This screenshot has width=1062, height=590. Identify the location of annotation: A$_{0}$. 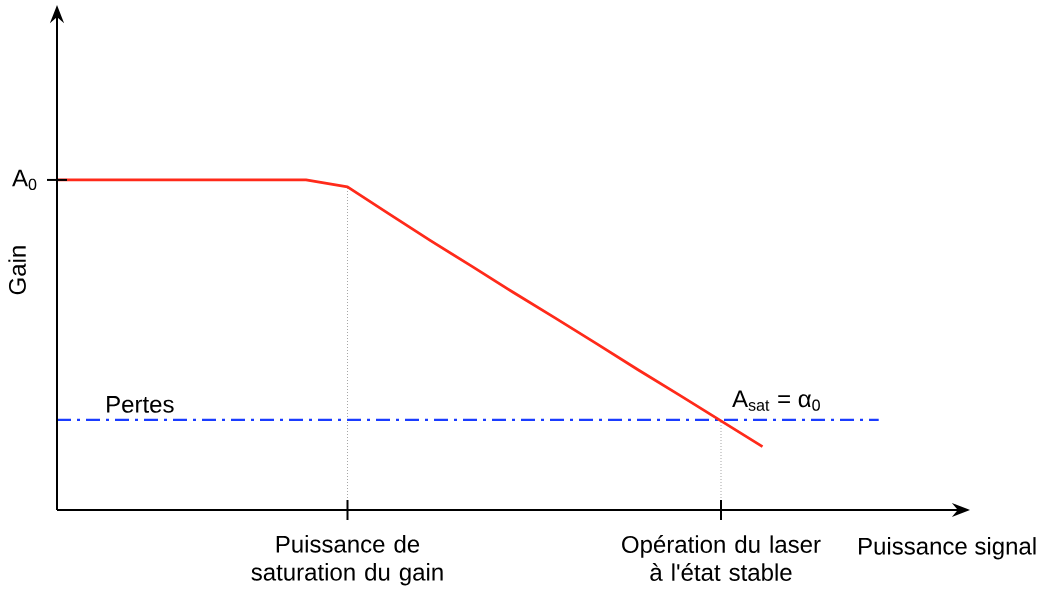
(24, 180).